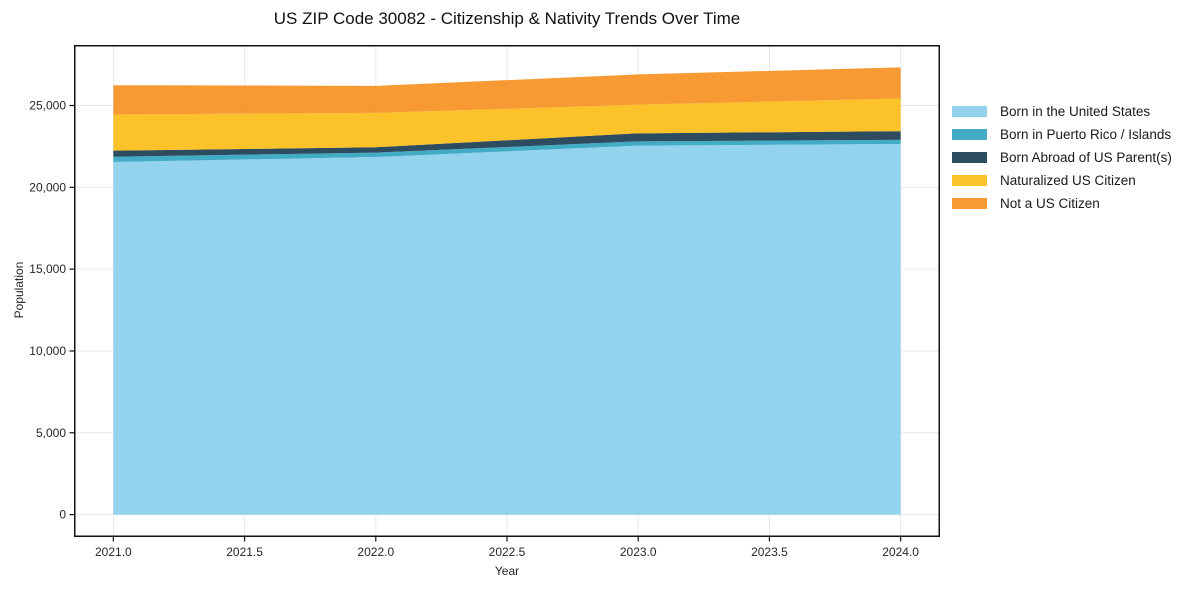 This screenshot has width=1189, height=590. I want to click on legend-label: Born in Puerto Rico / Islands, so click(1086, 134).